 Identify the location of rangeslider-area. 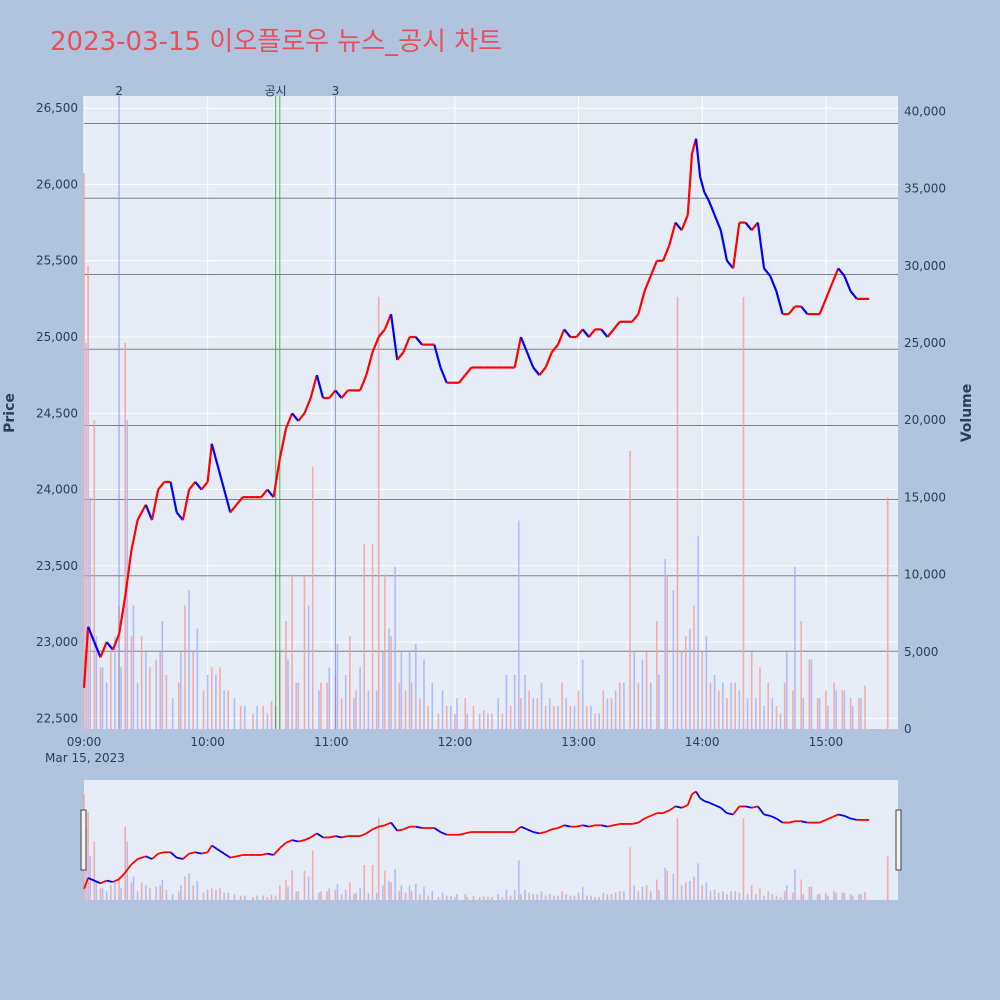
(491, 840).